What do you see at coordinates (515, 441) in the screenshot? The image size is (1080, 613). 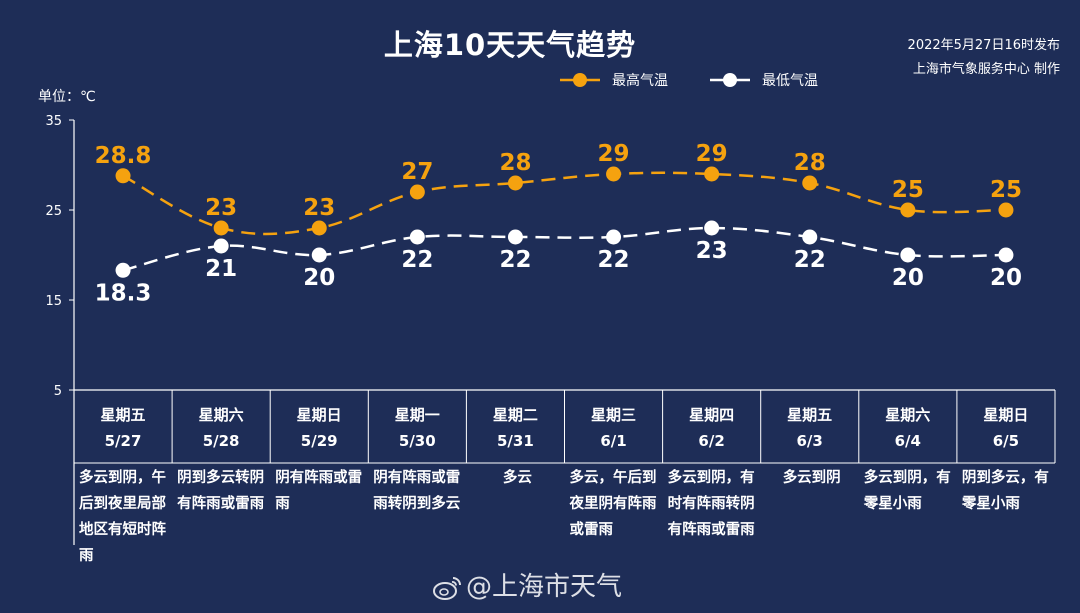 I see `date-label: 5/31` at bounding box center [515, 441].